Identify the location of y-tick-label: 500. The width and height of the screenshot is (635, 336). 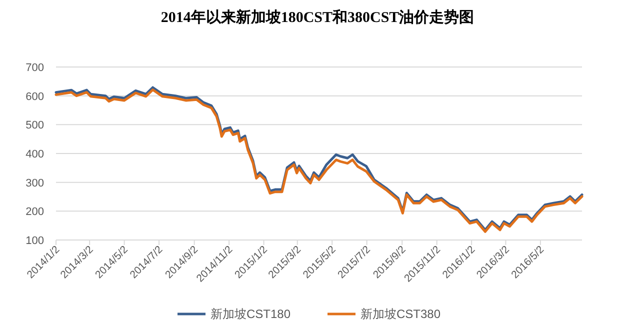
(35, 126).